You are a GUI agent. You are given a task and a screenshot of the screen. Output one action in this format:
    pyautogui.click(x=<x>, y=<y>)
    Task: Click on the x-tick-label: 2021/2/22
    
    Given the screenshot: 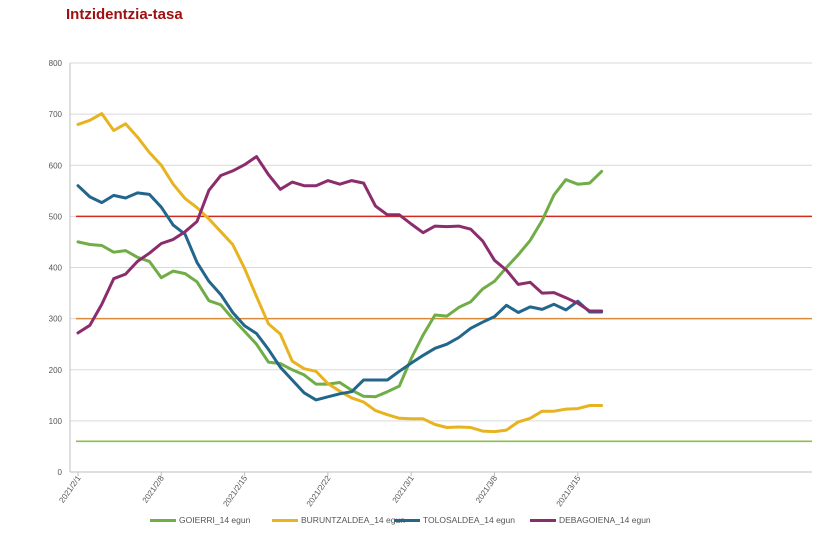 What is the action you would take?
    pyautogui.click(x=319, y=491)
    